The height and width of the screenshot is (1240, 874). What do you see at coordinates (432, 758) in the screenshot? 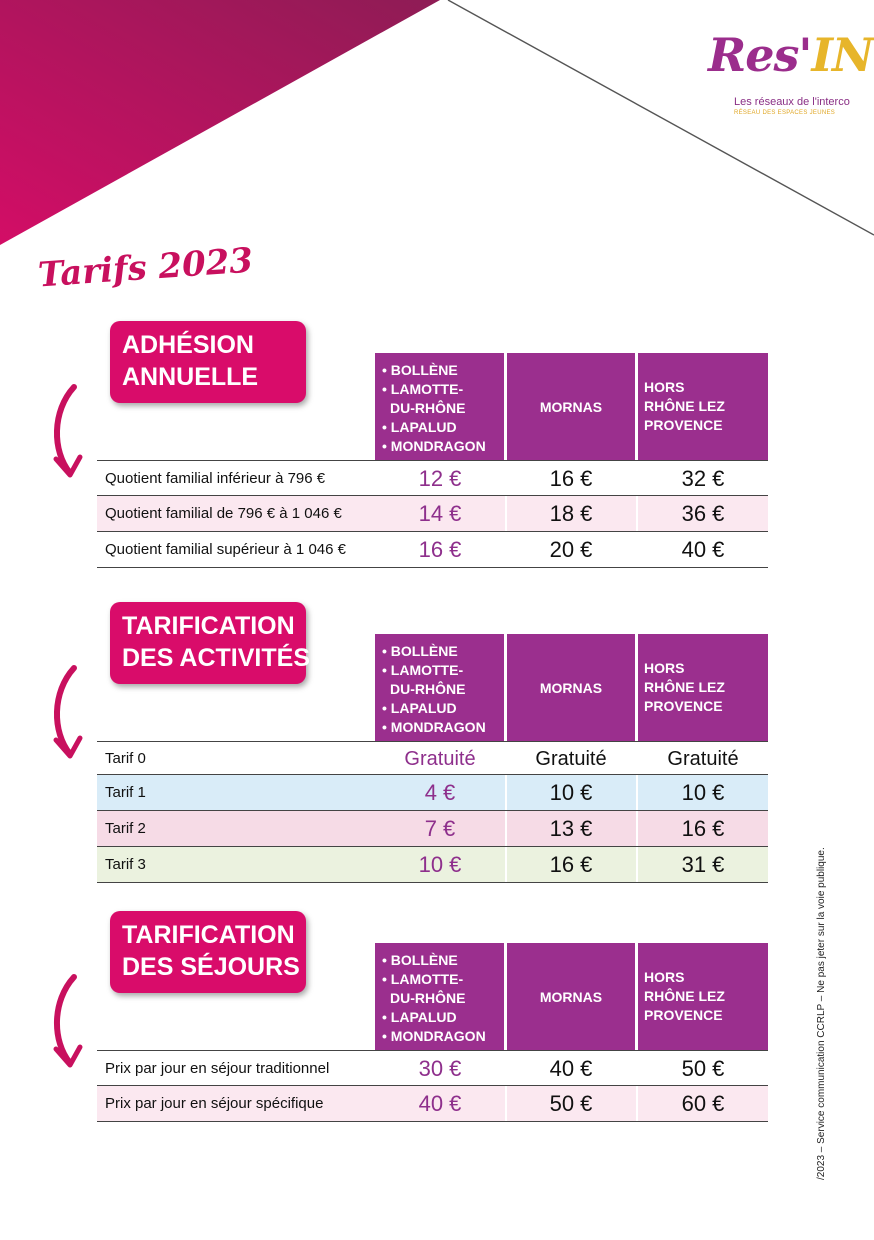
I see `table-row: Tarif 0 Gratuité Gratuité Gratuité` at bounding box center [432, 758].